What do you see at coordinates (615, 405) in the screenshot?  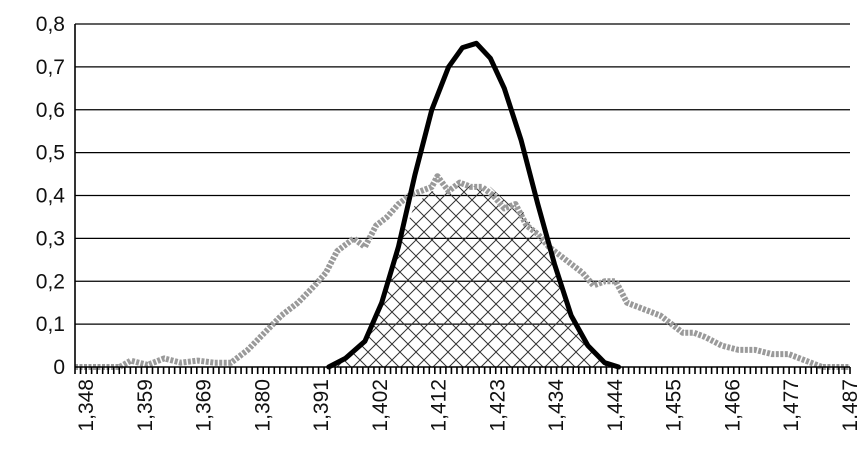 I see `x-tick-label: 1,444` at bounding box center [615, 405].